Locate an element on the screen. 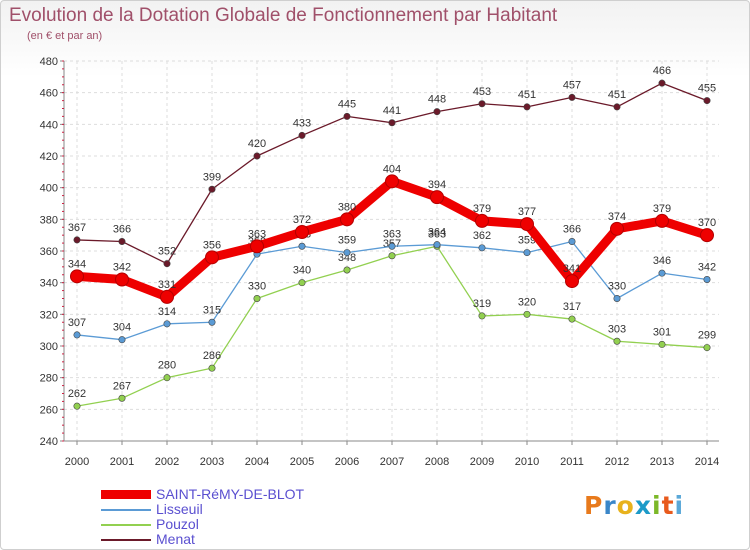 The height and width of the screenshot is (550, 750). chart-legend: SAINT-RéMY-DE-BLOT Lisseuil Pouzol Menat is located at coordinates (202, 517).